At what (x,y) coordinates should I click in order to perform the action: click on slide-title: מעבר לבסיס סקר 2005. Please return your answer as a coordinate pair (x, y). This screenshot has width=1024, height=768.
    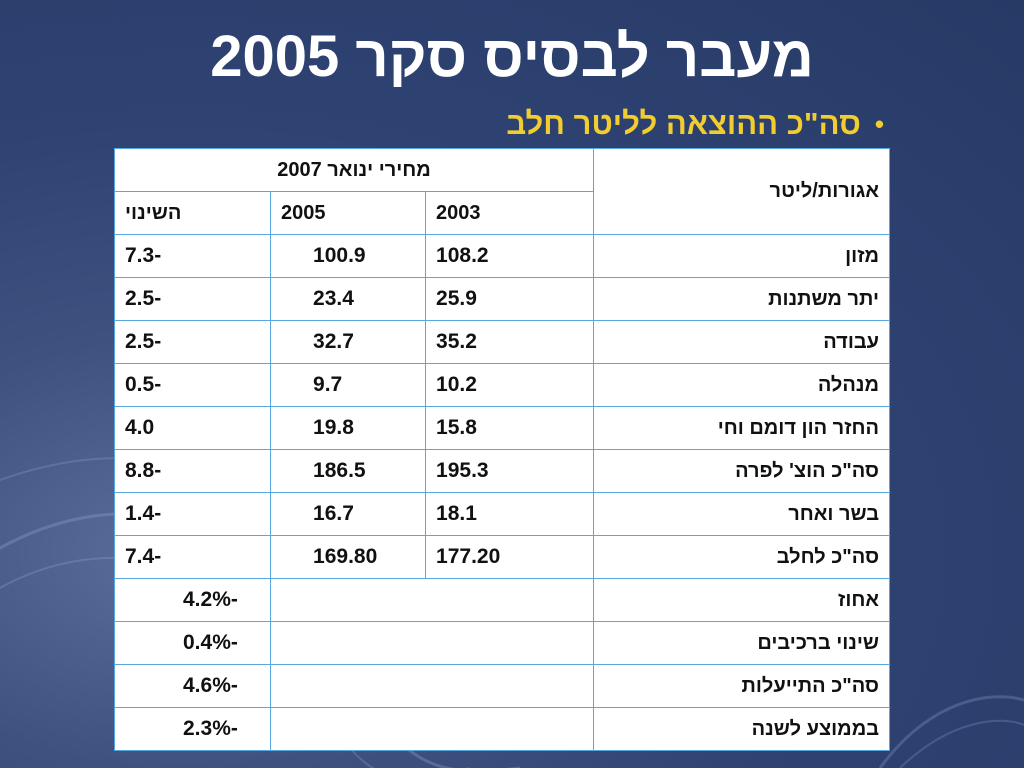
    Looking at the image, I should click on (512, 56).